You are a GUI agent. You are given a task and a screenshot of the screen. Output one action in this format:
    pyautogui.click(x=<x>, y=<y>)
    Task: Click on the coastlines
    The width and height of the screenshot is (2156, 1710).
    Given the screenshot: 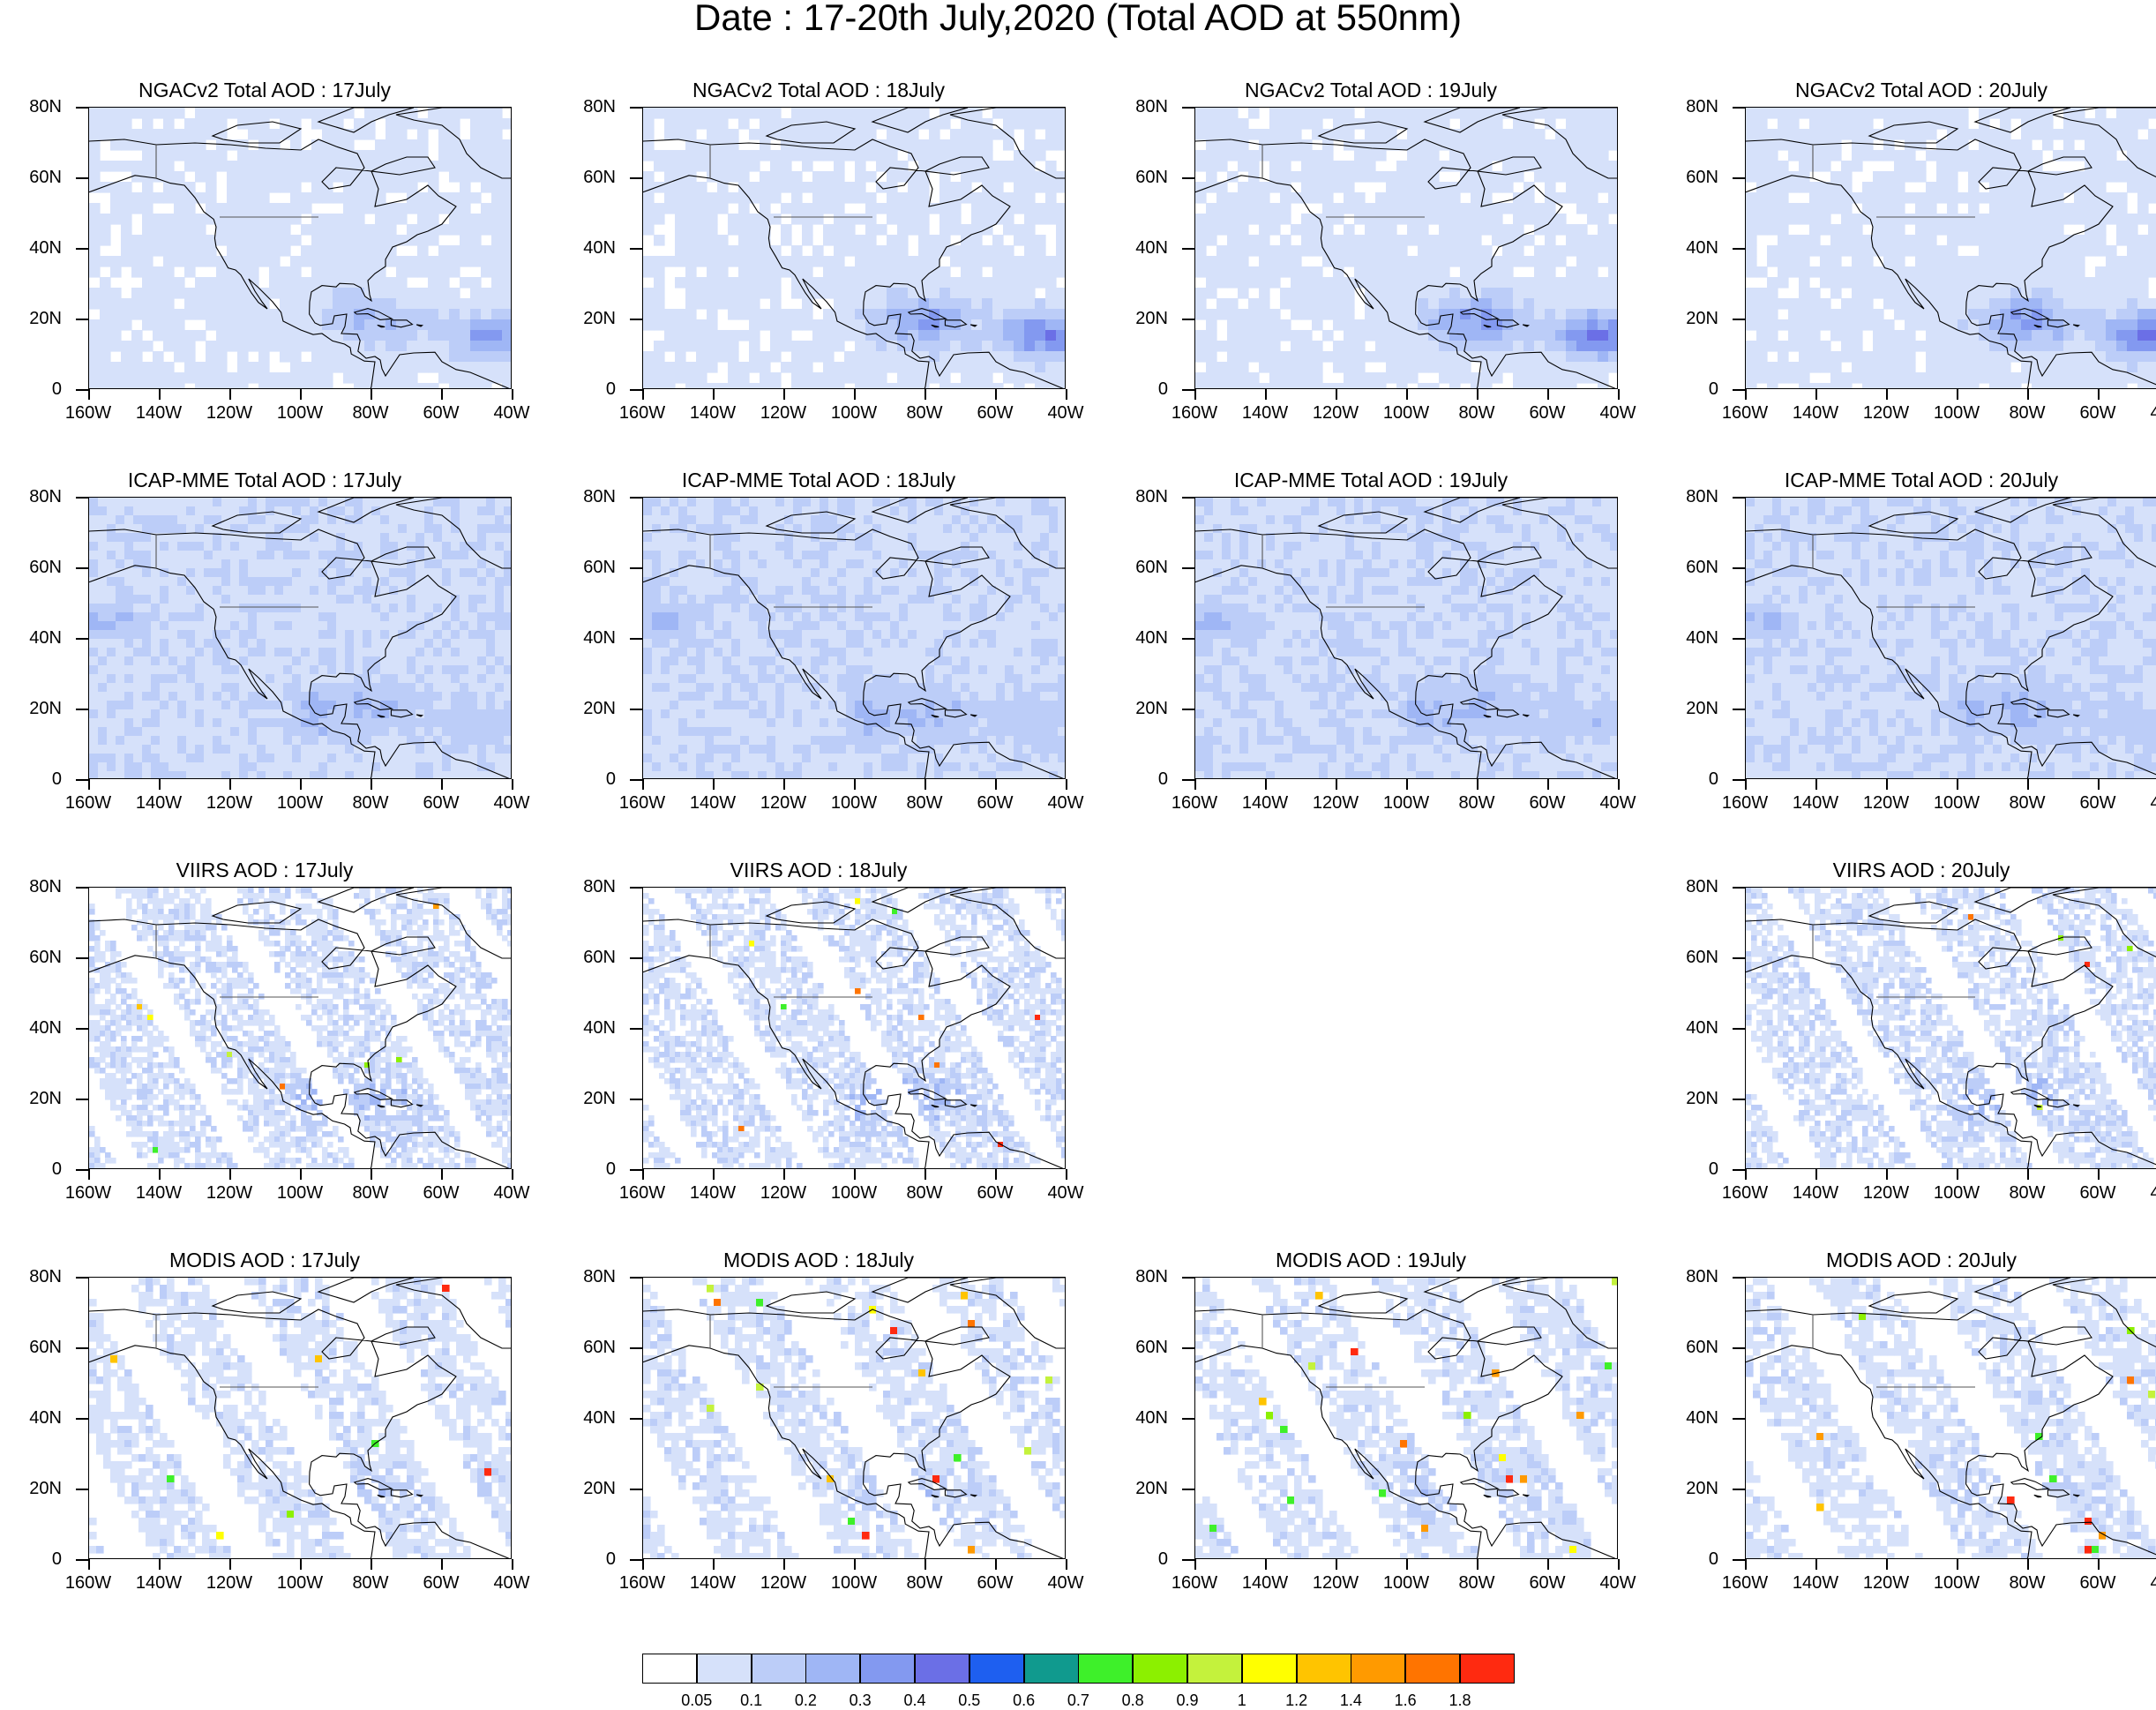 What is the action you would take?
    pyautogui.click(x=300, y=1418)
    